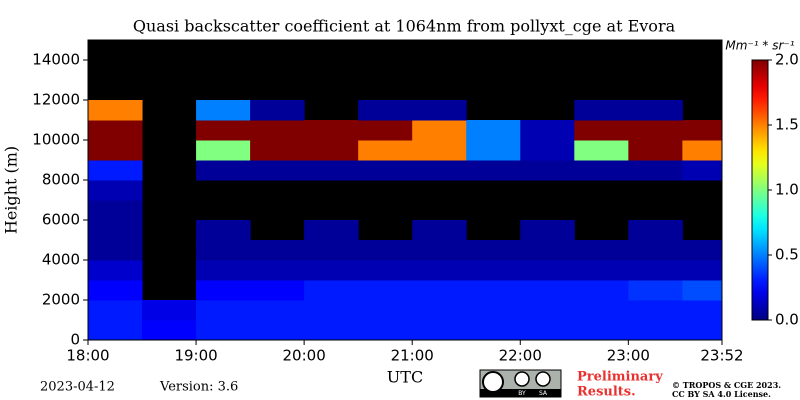 This screenshot has width=800, height=400. I want to click on sa-icon, so click(543, 379).